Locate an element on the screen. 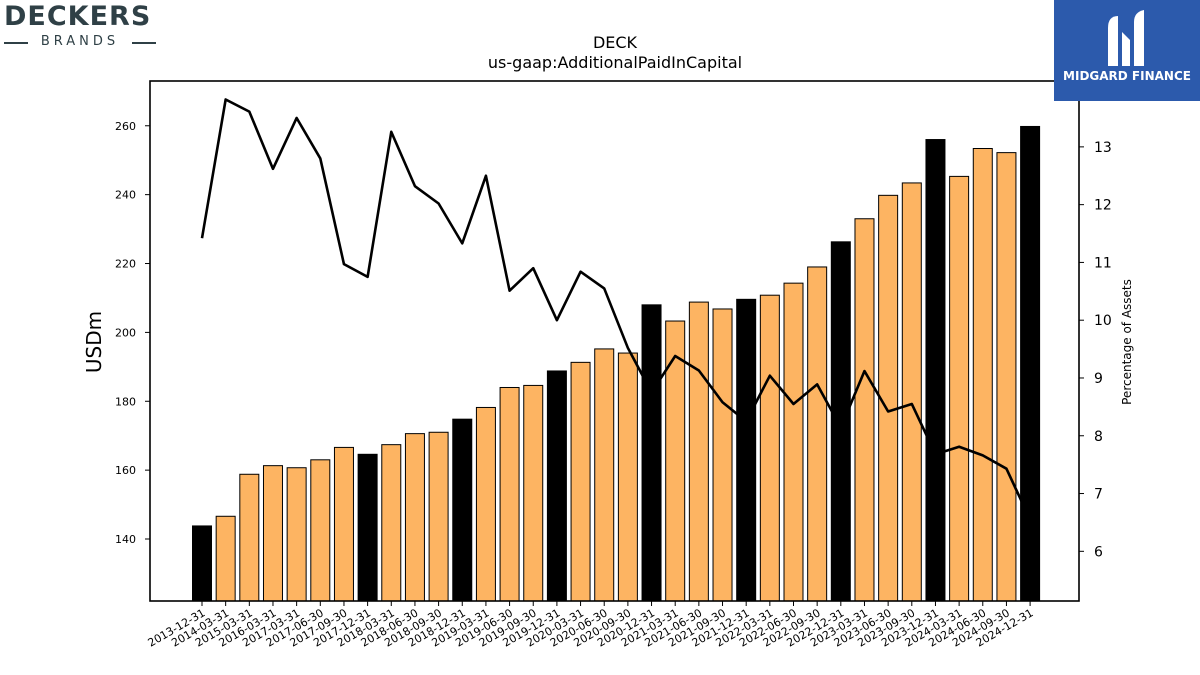 Image resolution: width=1200 pixels, height=675 pixels. y-tick-label: 180 is located at coordinates (125, 401).